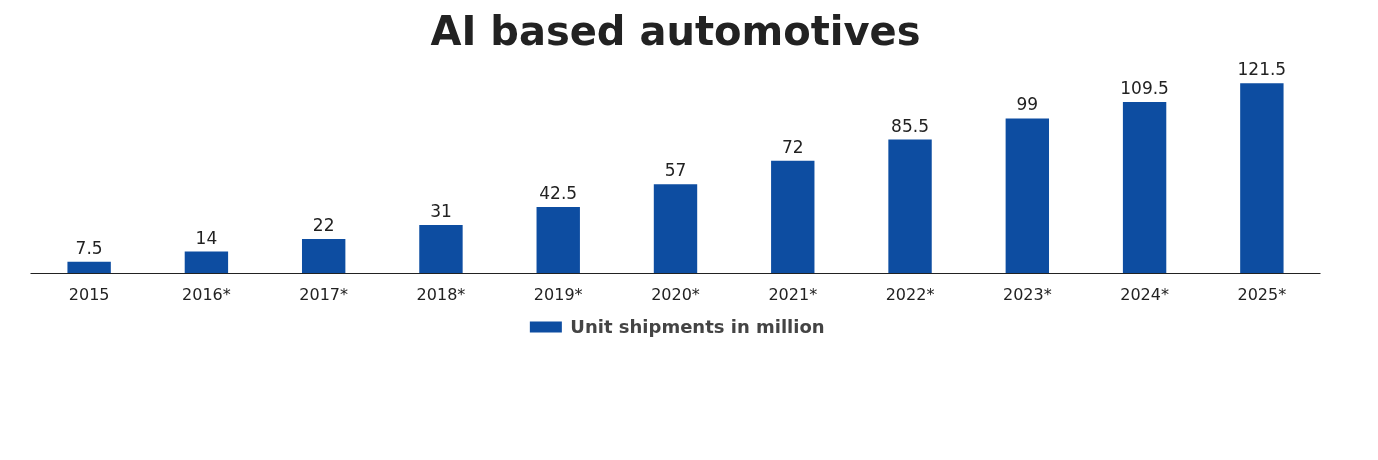 The image size is (1378, 460). Describe the element at coordinates (910, 125) in the screenshot. I see `data-label: 85.5` at that location.